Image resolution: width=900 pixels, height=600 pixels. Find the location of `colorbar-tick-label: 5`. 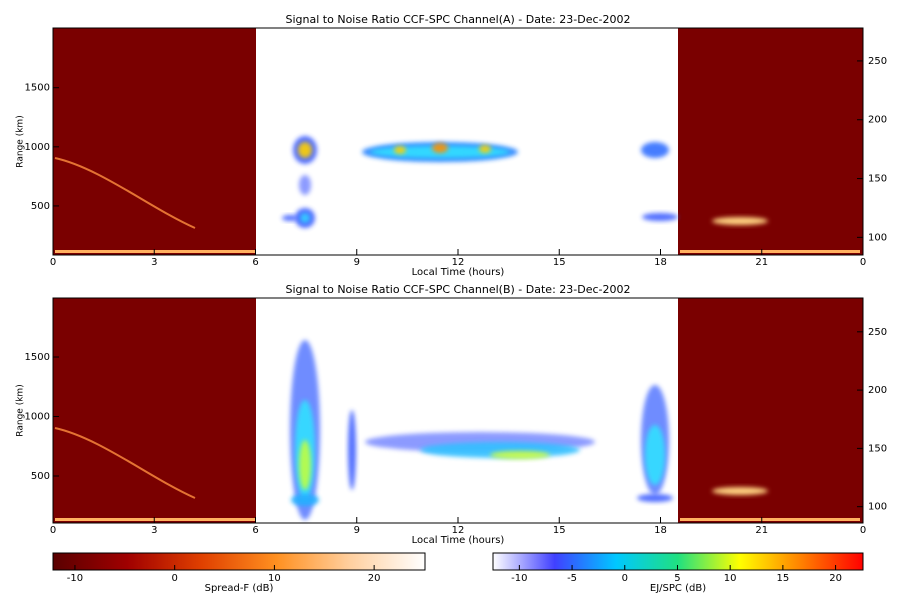

colorbar-tick-label: 5 is located at coordinates (677, 578).